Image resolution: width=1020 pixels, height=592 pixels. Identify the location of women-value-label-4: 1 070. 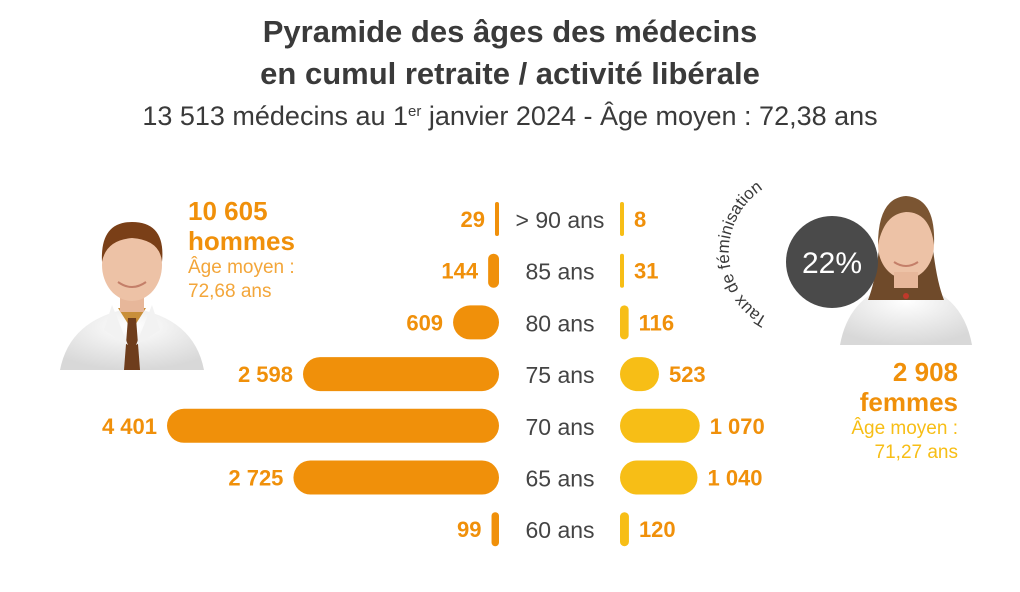
(737, 426).